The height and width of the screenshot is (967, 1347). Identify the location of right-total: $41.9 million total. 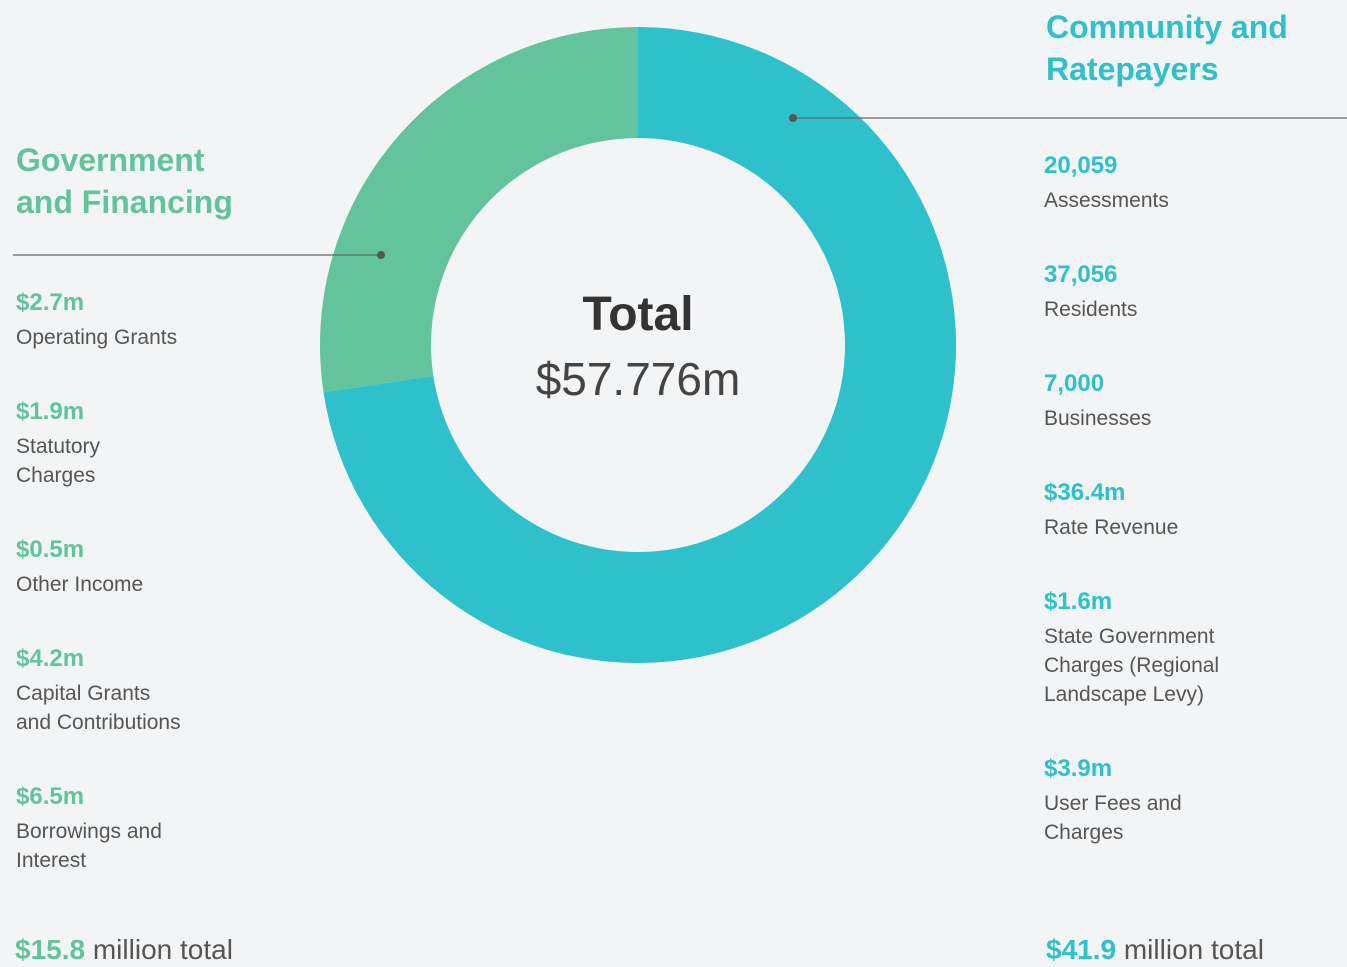
(1155, 950).